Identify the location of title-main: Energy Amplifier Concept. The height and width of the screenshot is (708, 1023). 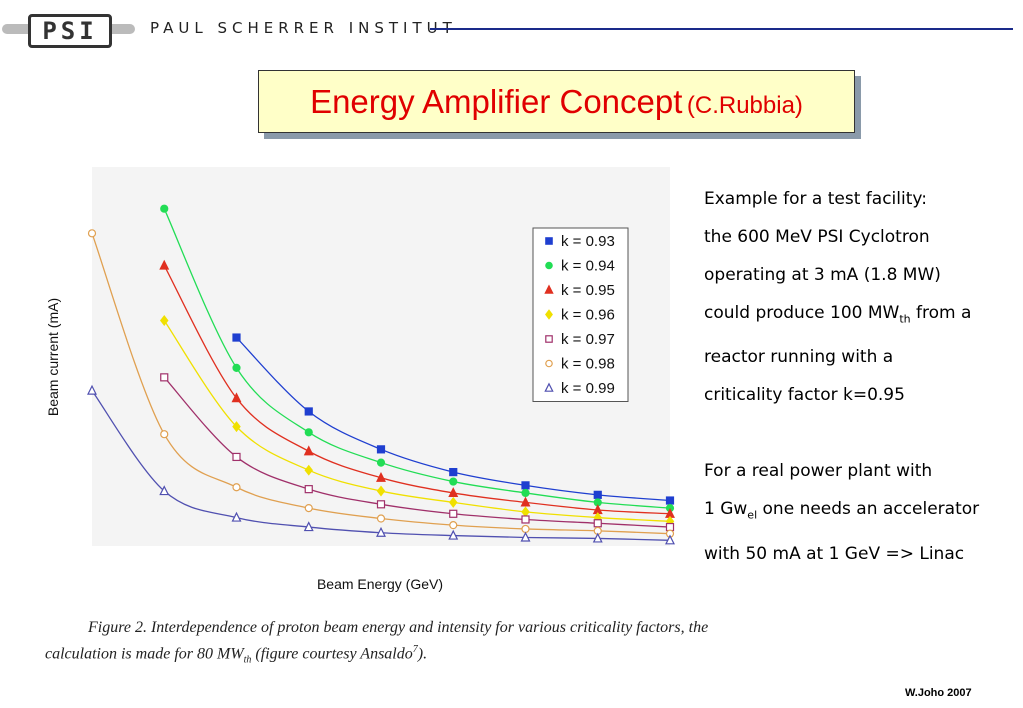
(496, 101).